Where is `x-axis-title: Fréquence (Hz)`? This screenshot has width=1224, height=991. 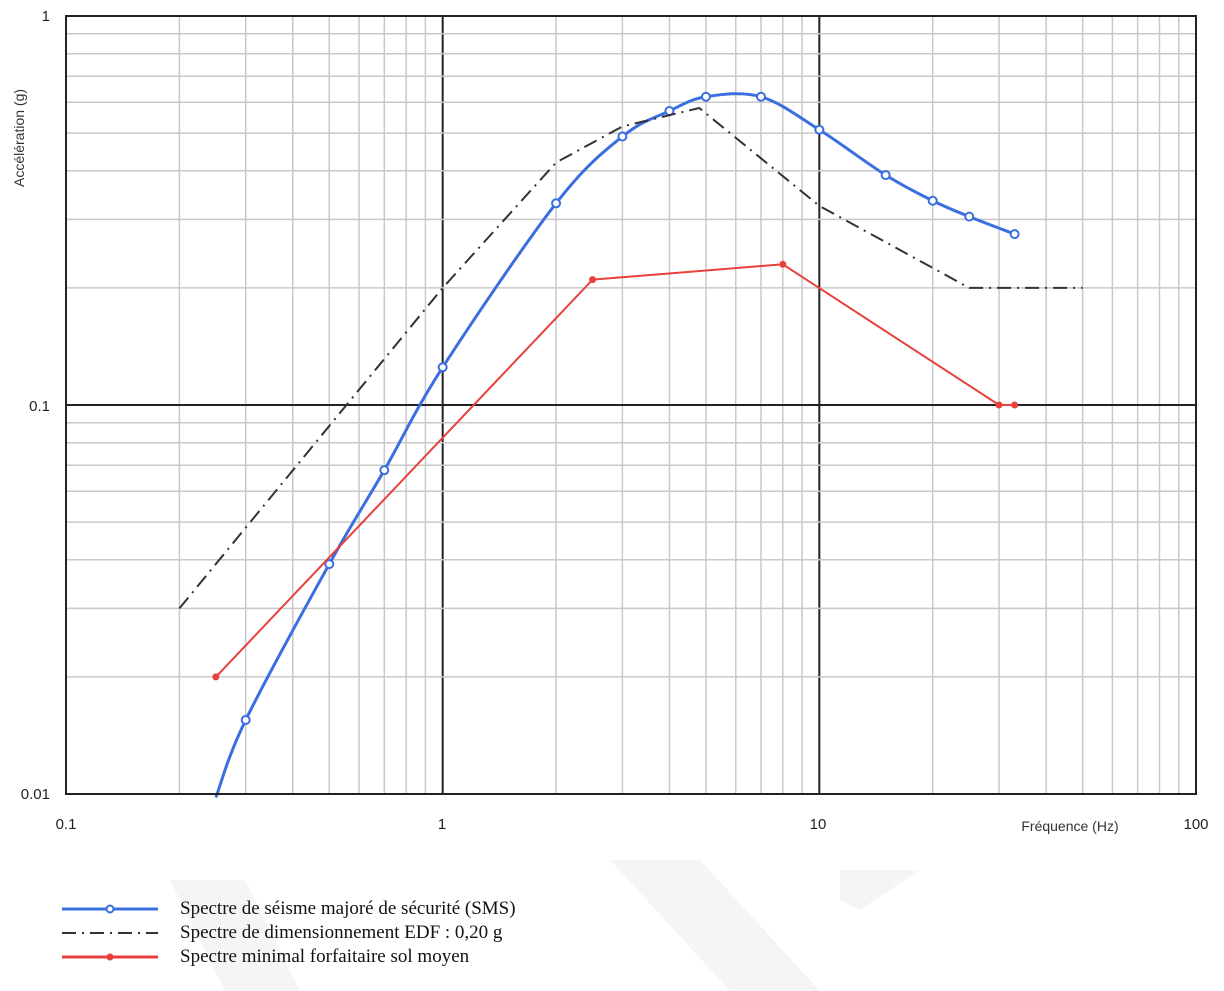
x-axis-title: Fréquence (Hz) is located at coordinates (1069, 826).